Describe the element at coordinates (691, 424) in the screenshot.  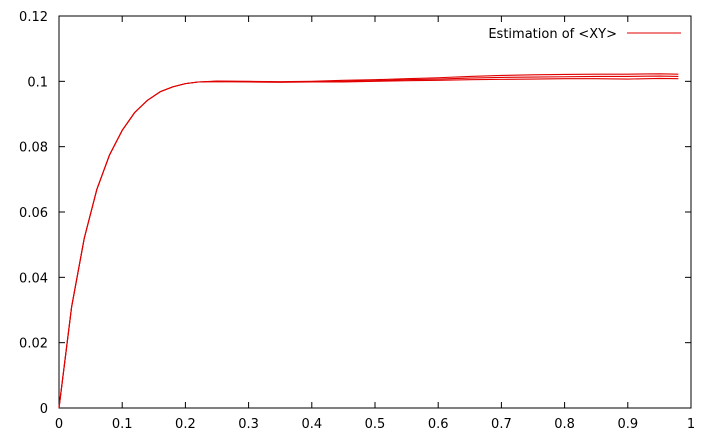
I see `x-tick-label: 1` at that location.